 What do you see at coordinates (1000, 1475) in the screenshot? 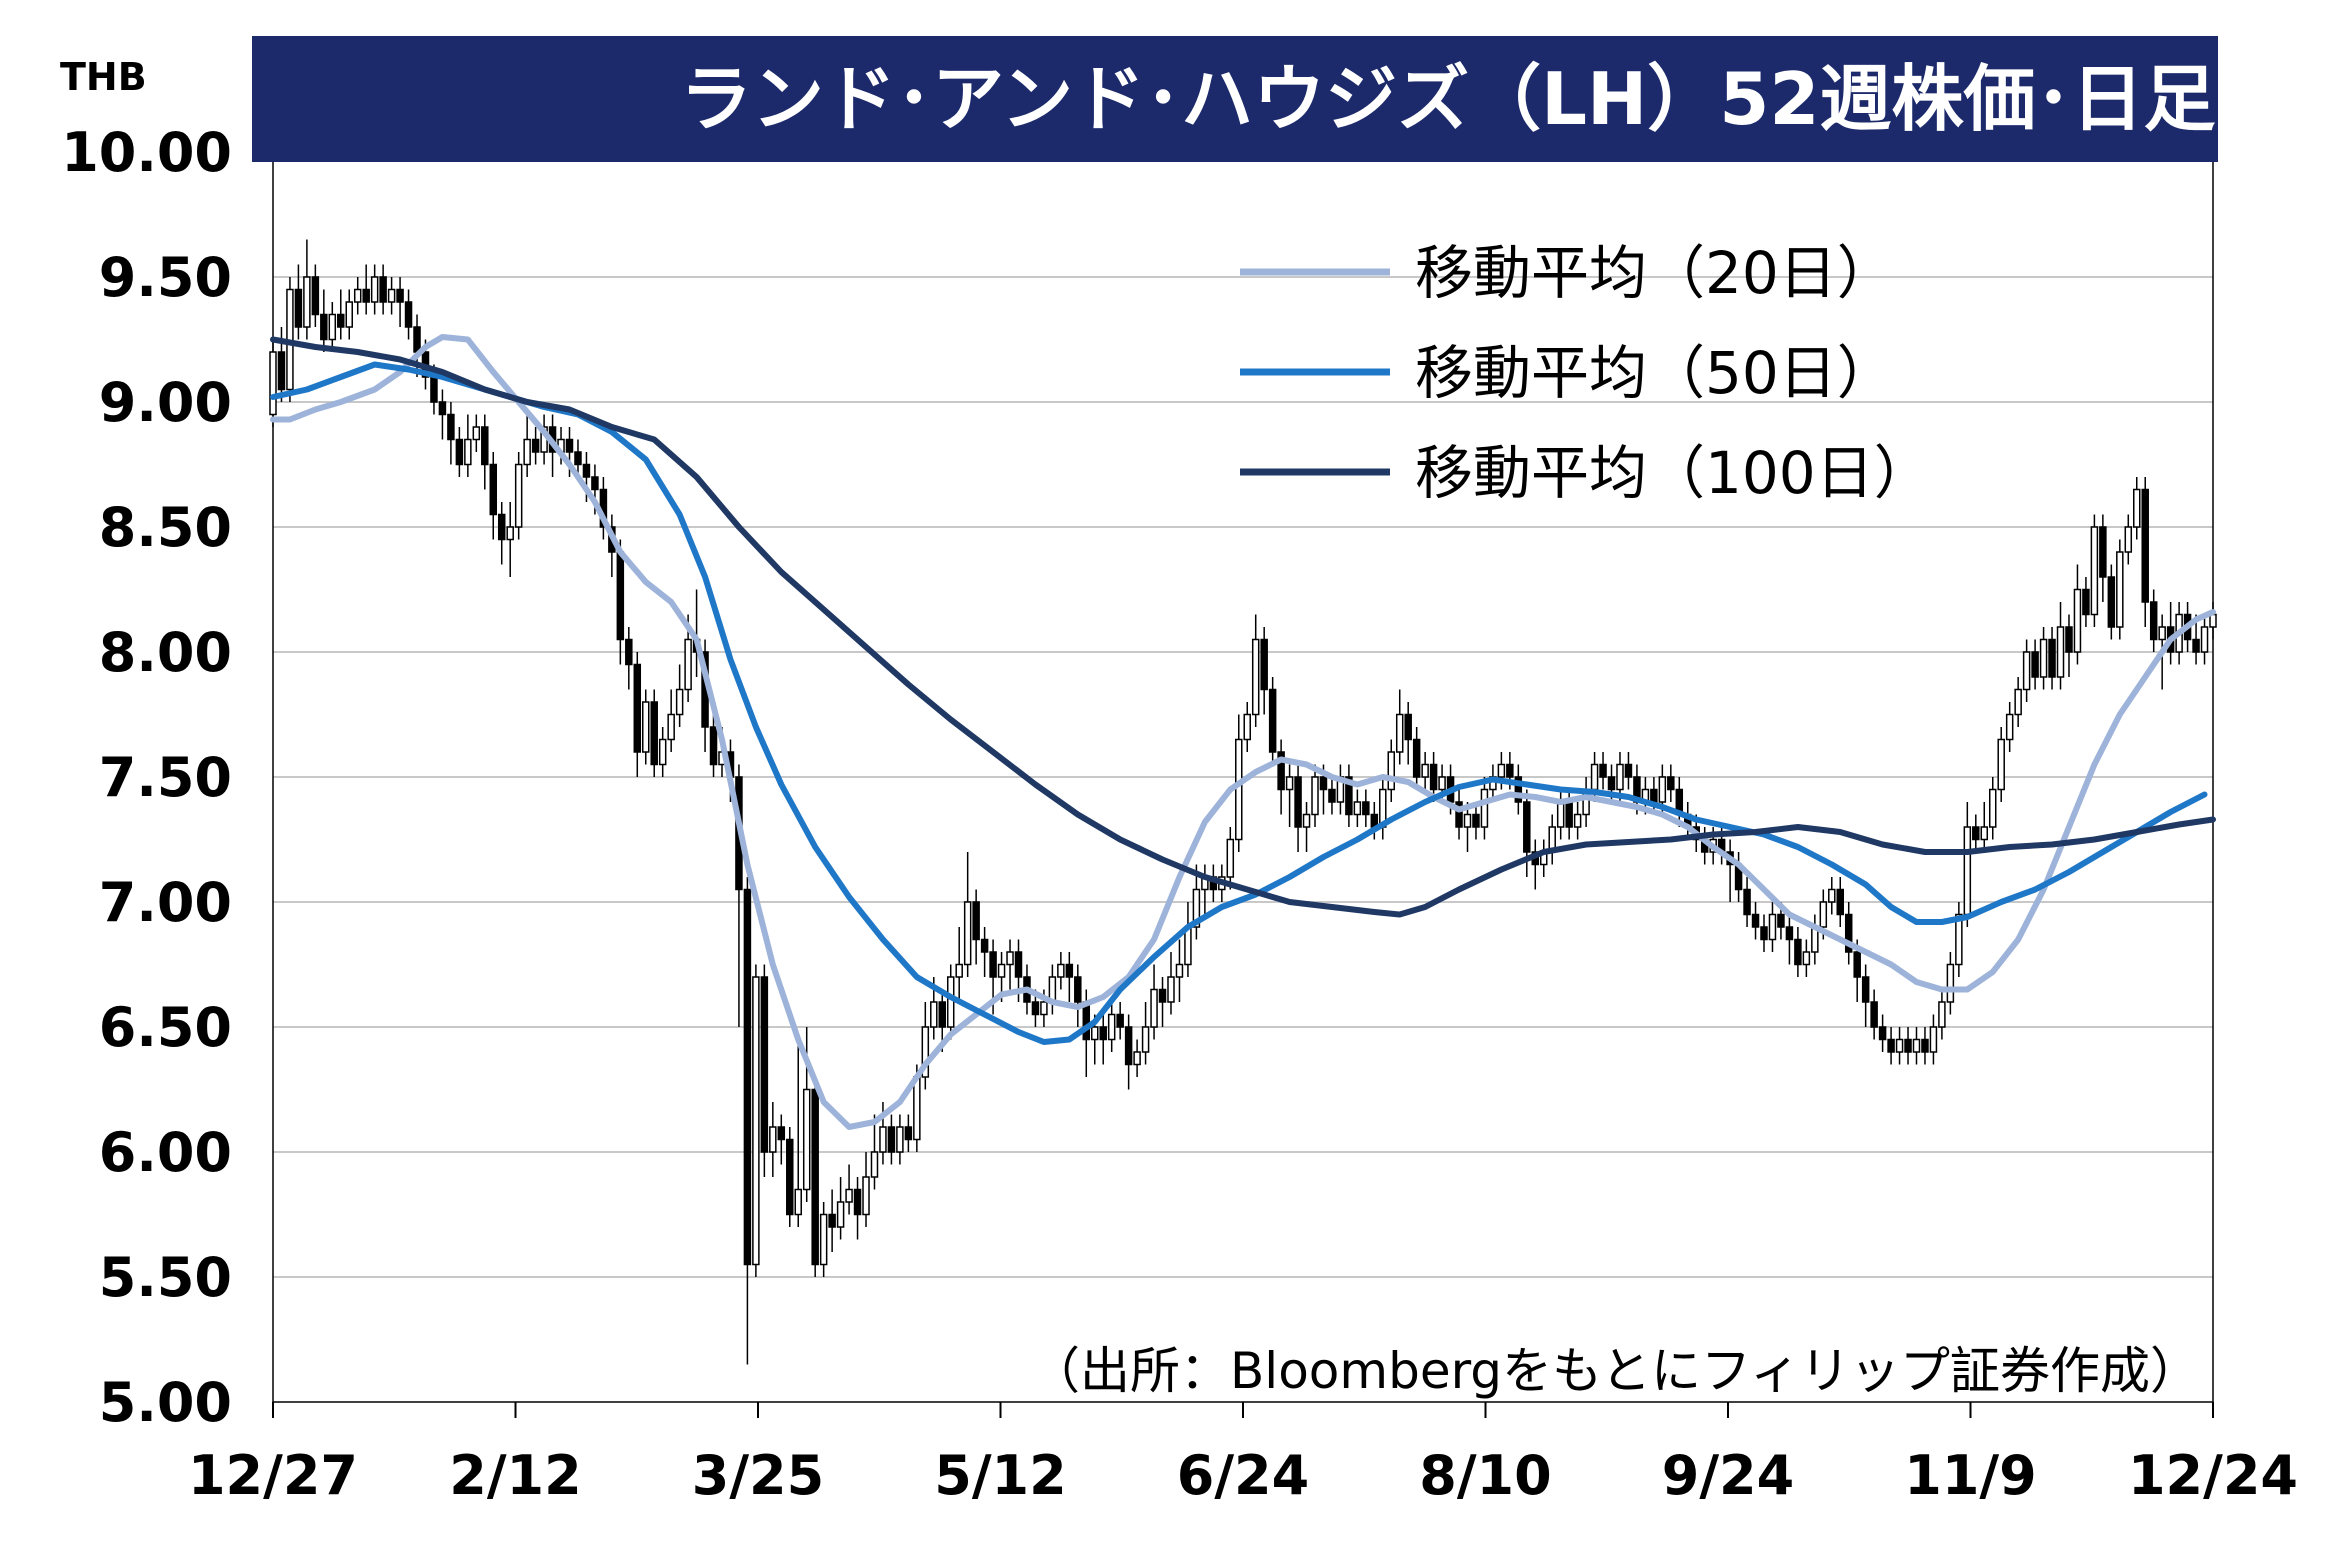
I see `x-tick-label: 5/12` at bounding box center [1000, 1475].